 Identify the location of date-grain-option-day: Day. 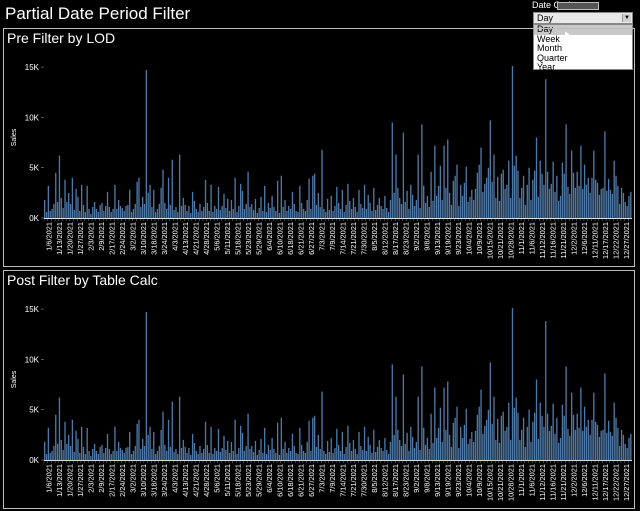
(583, 29).